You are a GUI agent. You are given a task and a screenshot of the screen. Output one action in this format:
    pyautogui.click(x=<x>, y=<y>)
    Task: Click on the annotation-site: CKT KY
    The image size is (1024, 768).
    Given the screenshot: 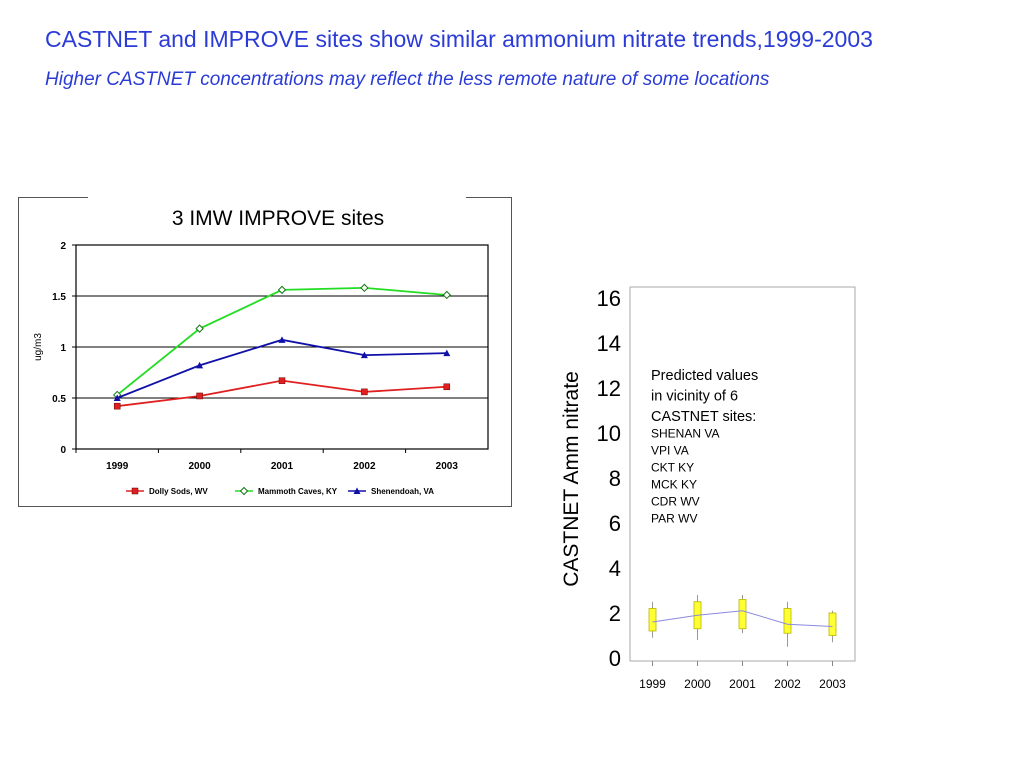 What is the action you would take?
    pyautogui.click(x=672, y=468)
    